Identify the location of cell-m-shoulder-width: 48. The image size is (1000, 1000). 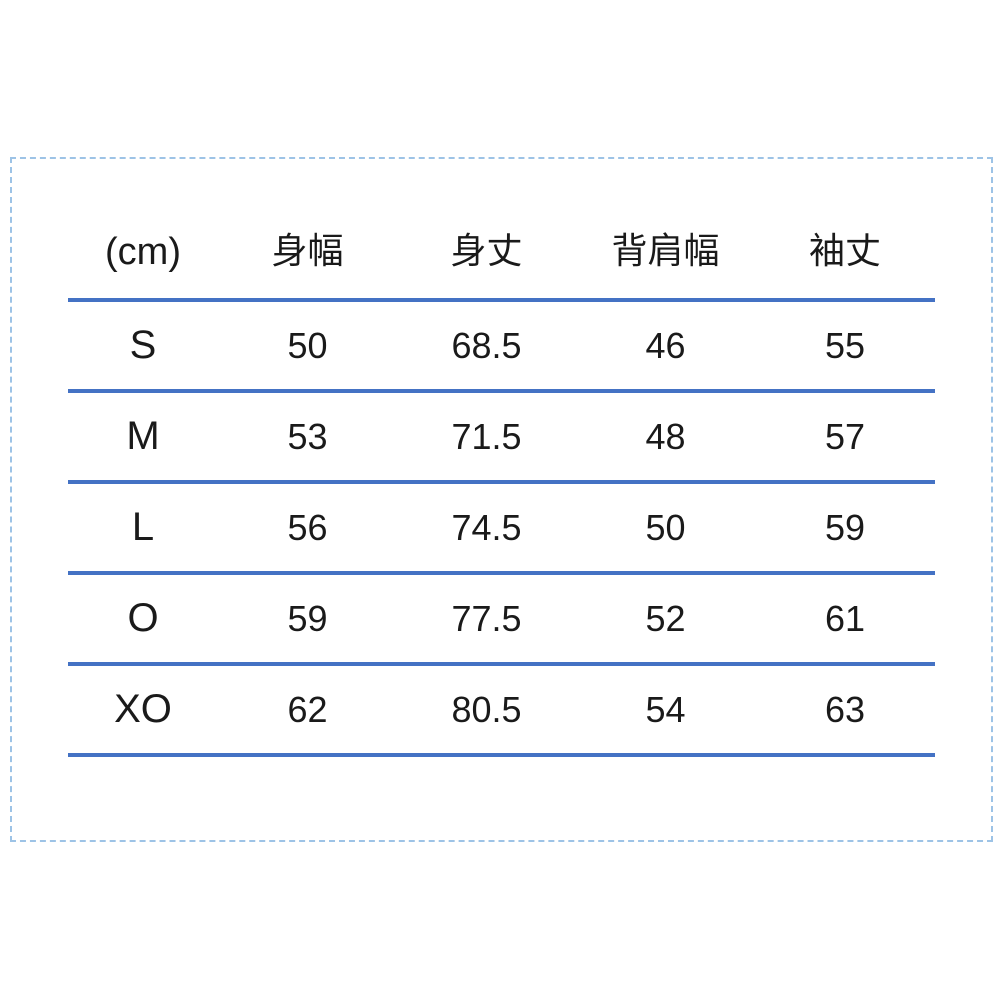
(665, 437).